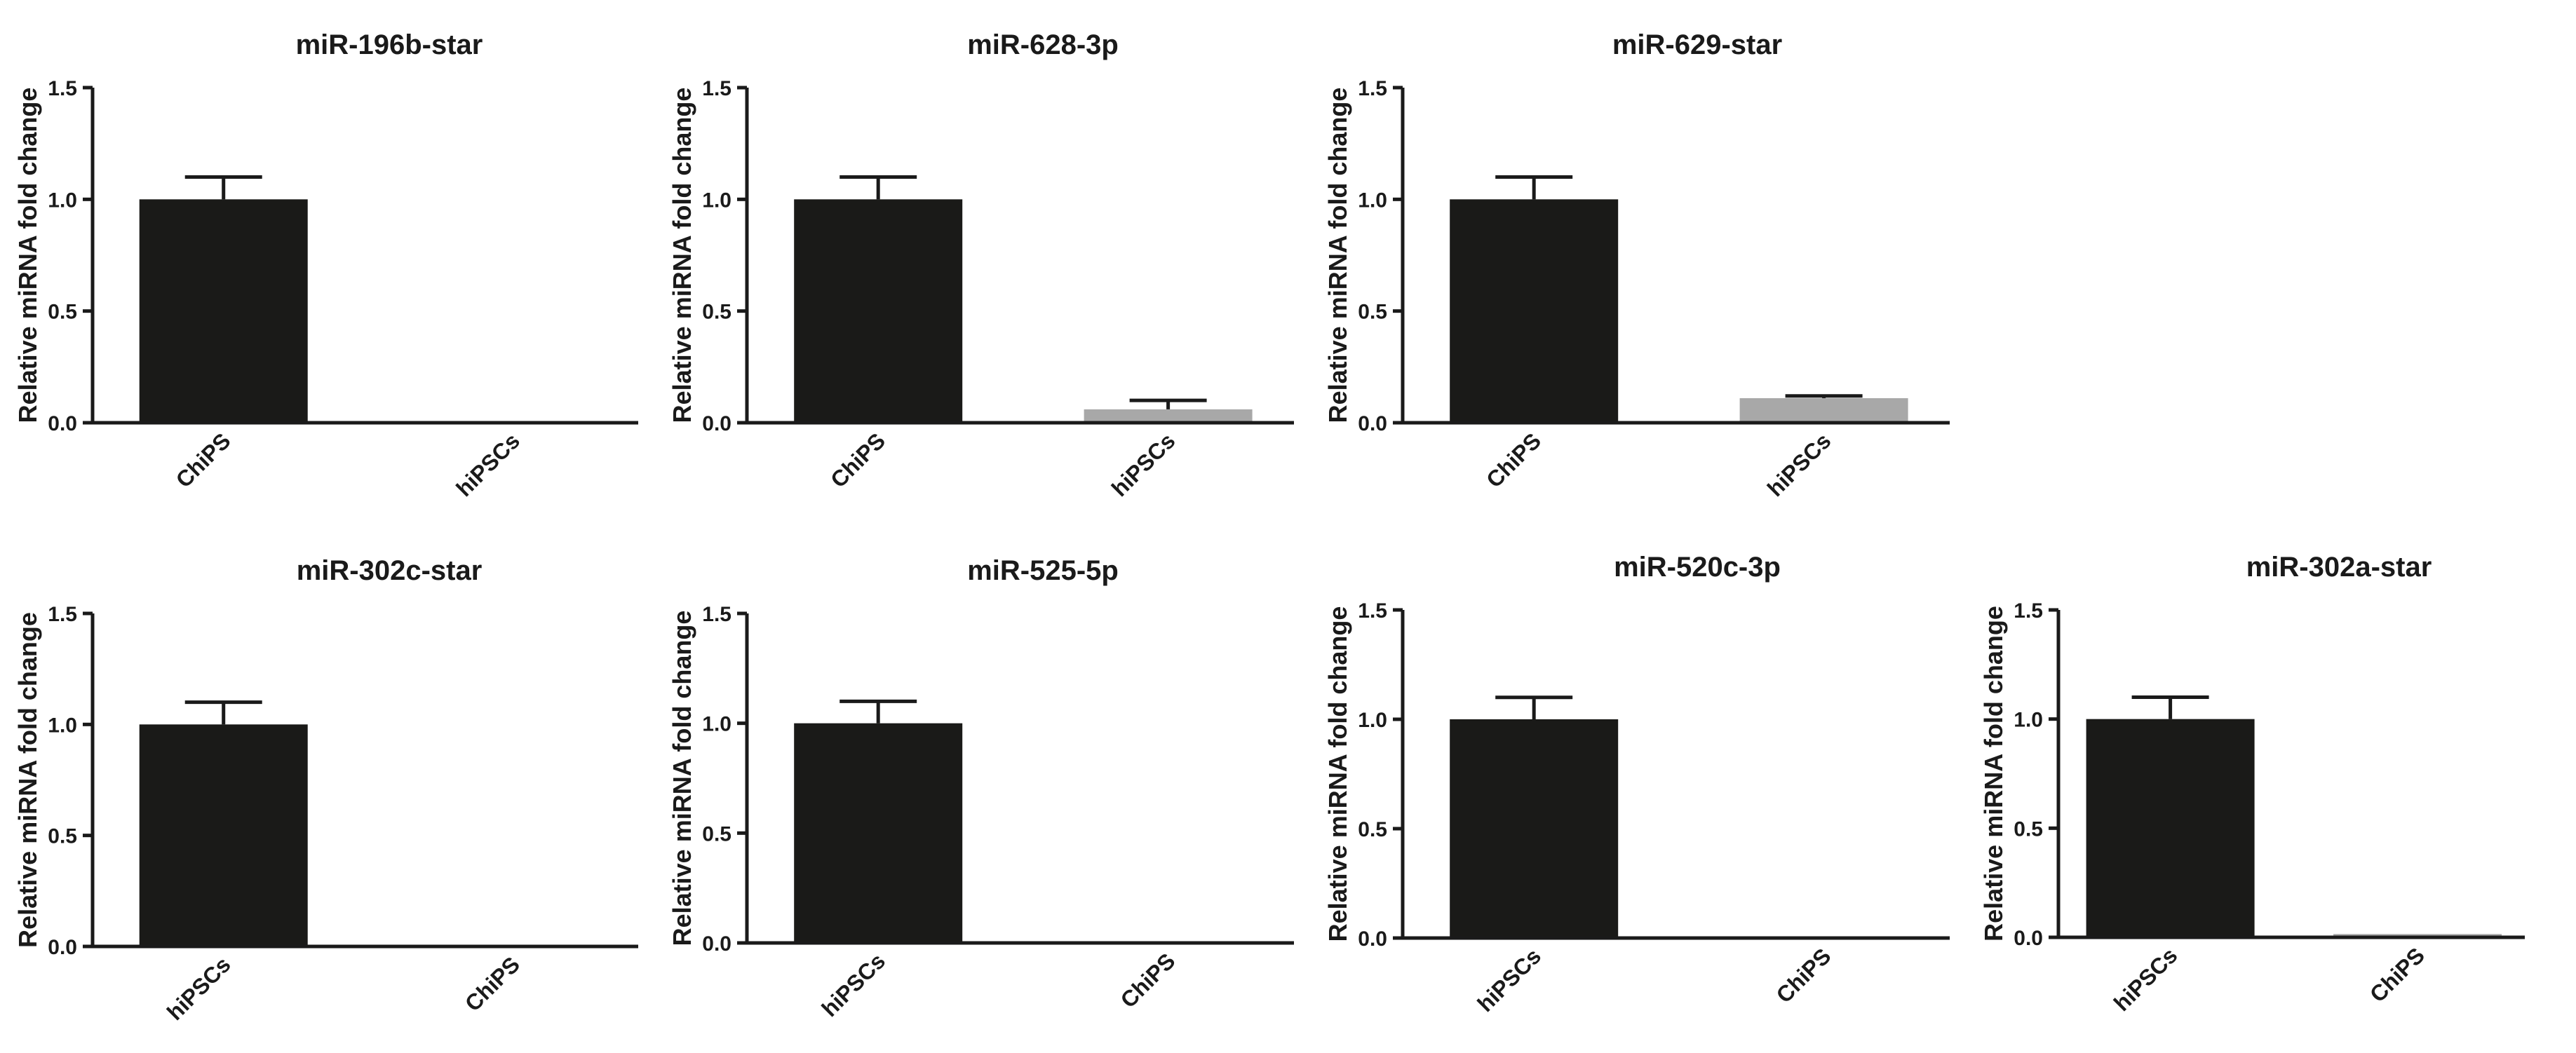 The image size is (2576, 1053). What do you see at coordinates (389, 44) in the screenshot?
I see `chart-title: miR-196b-star` at bounding box center [389, 44].